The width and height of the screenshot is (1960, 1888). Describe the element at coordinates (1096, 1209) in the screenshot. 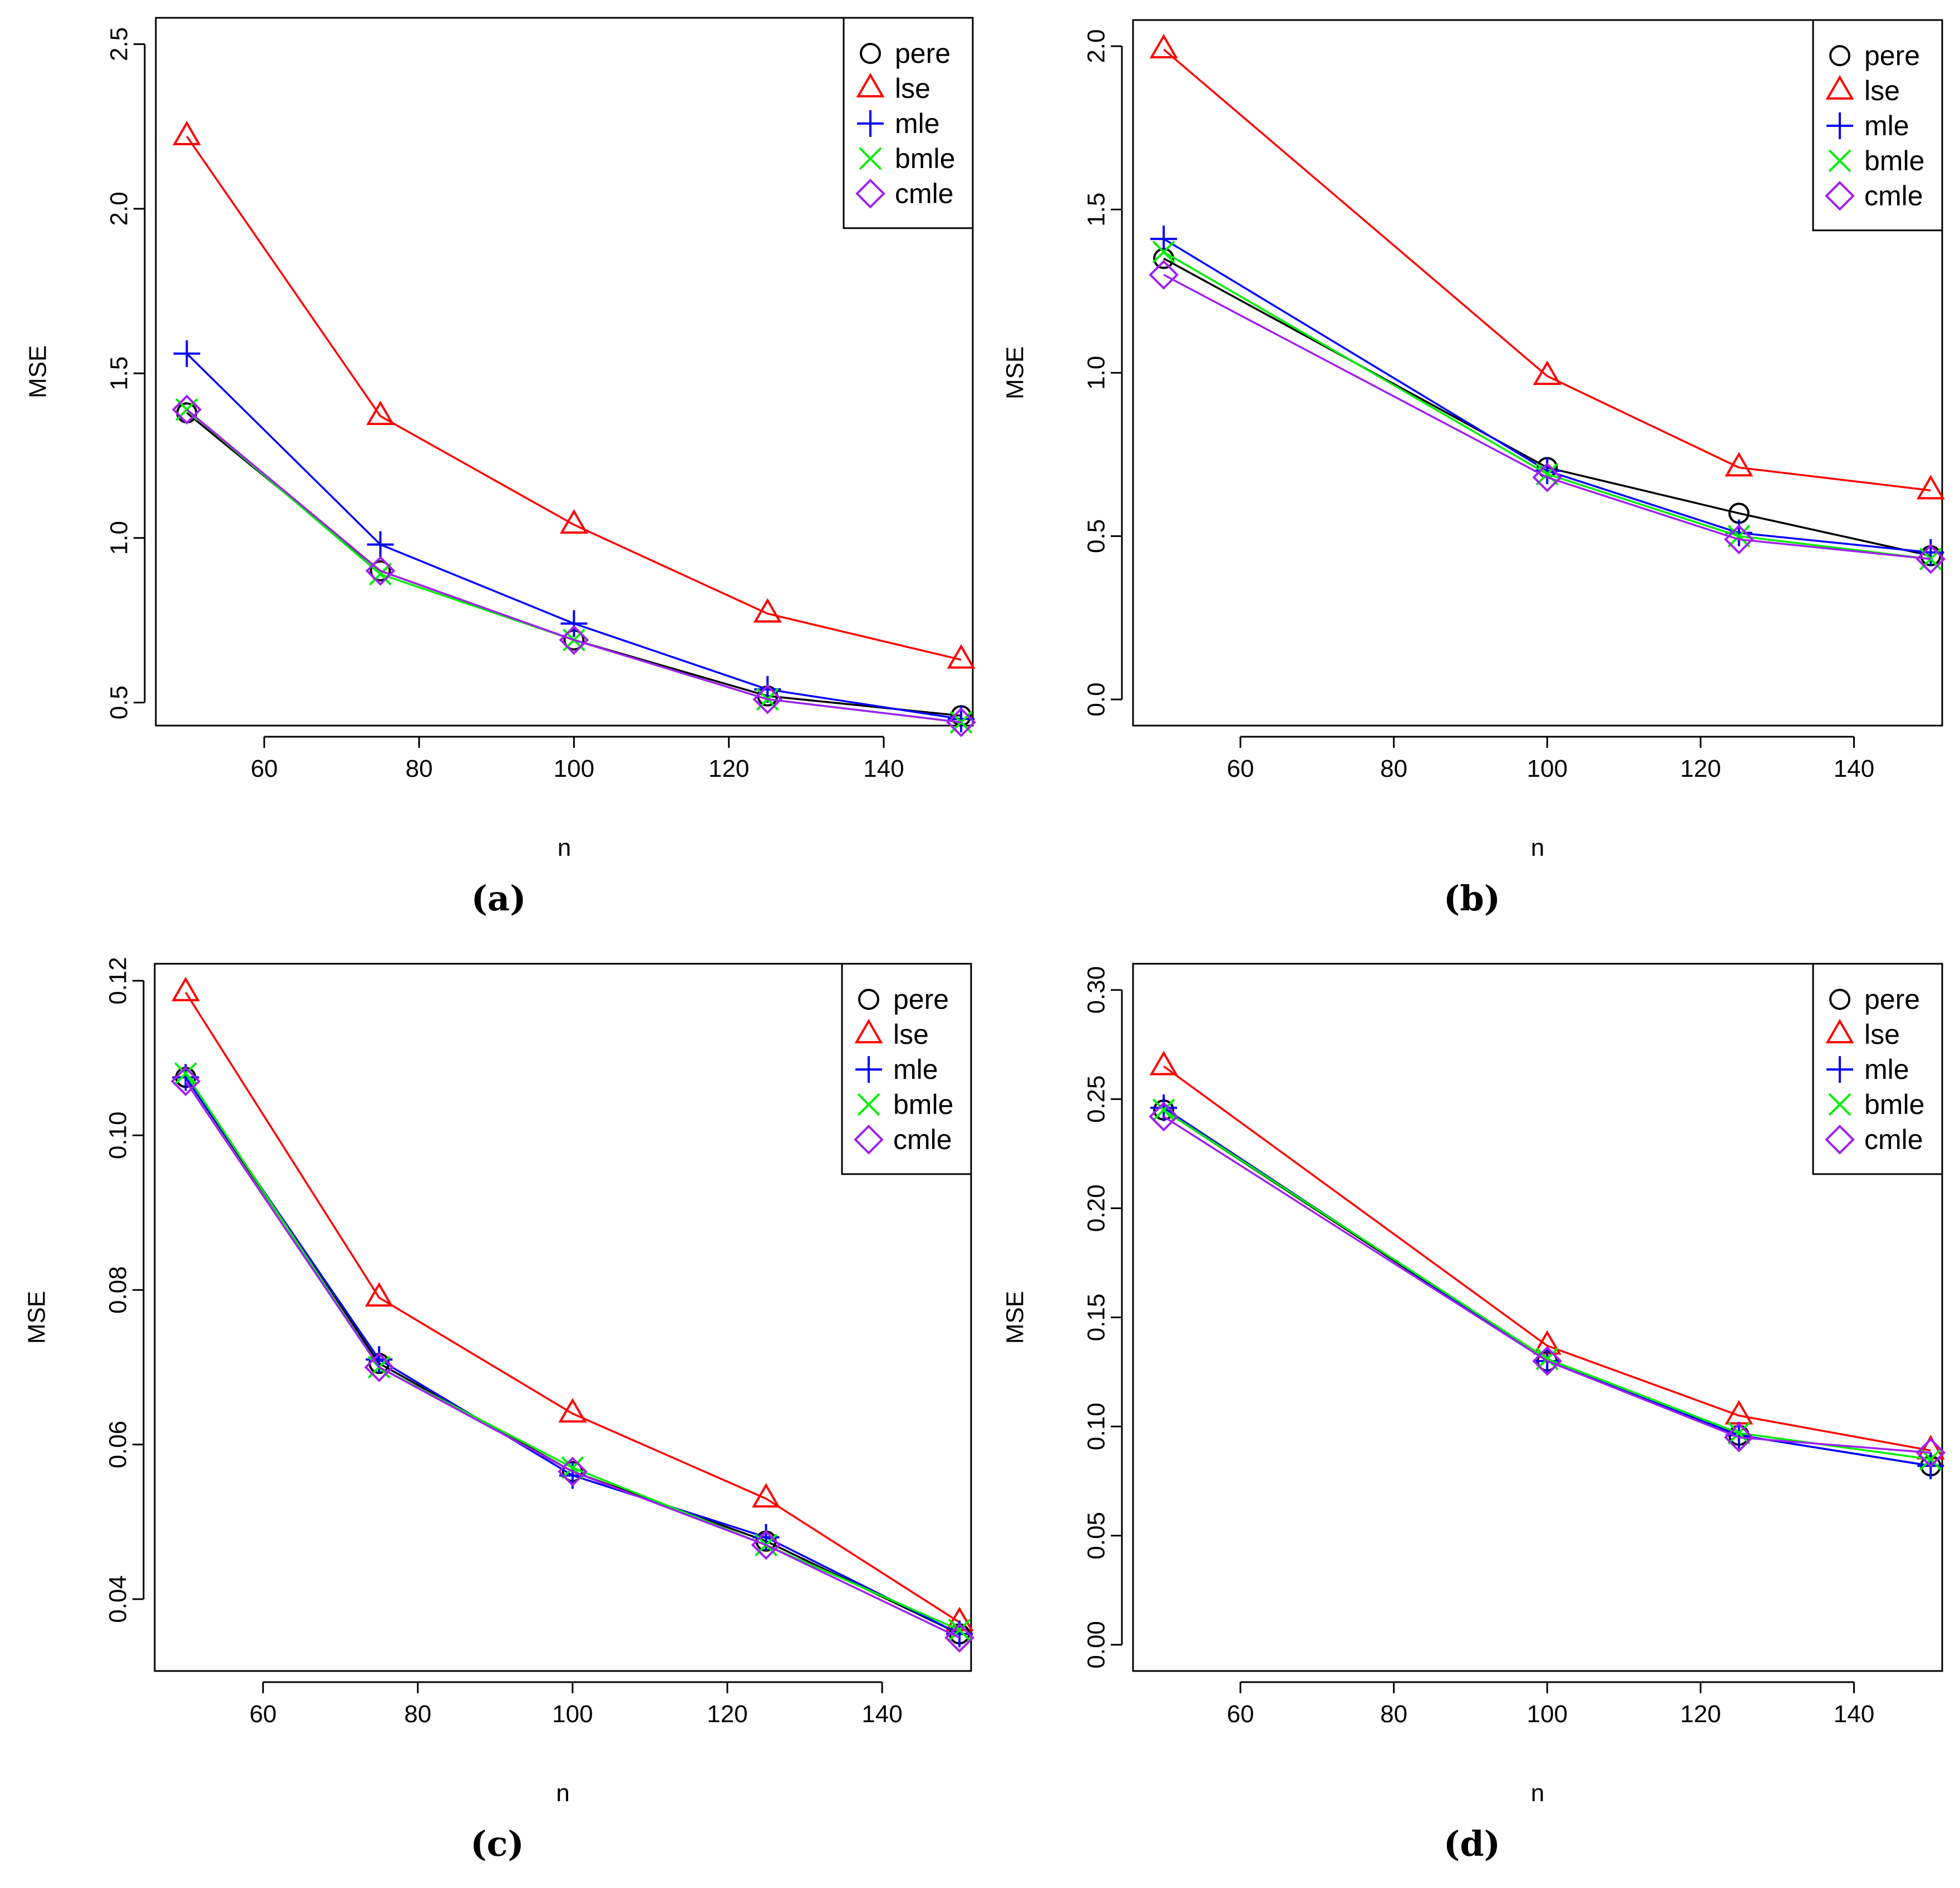

I see `y-tick-label: 0.20` at that location.